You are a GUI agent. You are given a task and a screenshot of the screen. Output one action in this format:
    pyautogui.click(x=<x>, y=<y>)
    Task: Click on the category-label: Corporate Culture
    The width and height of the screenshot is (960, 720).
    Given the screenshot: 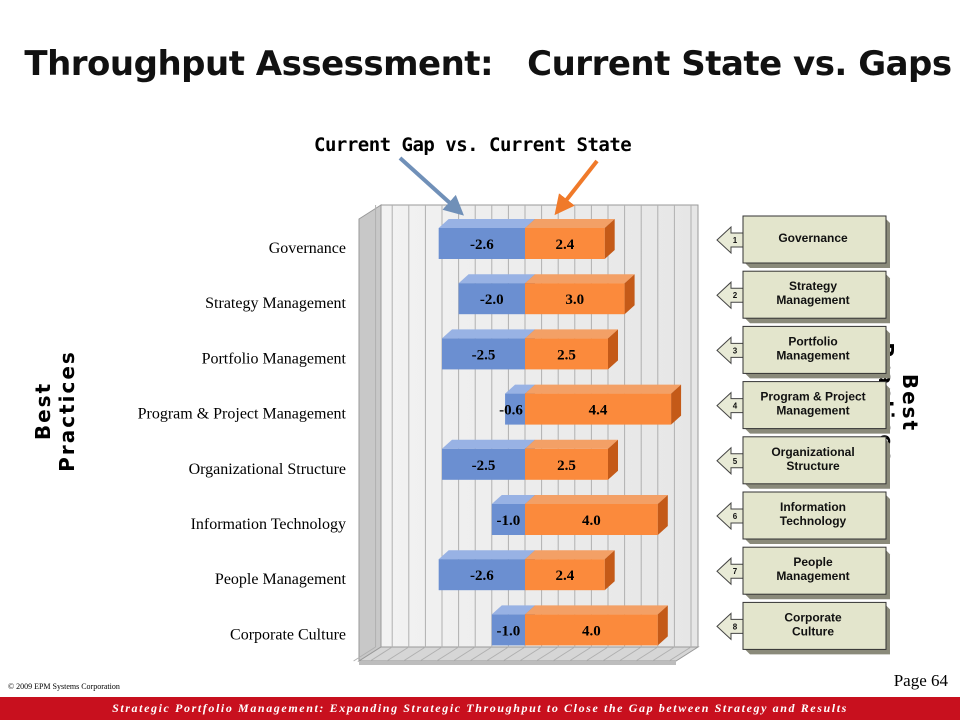 What is the action you would take?
    pyautogui.click(x=288, y=634)
    